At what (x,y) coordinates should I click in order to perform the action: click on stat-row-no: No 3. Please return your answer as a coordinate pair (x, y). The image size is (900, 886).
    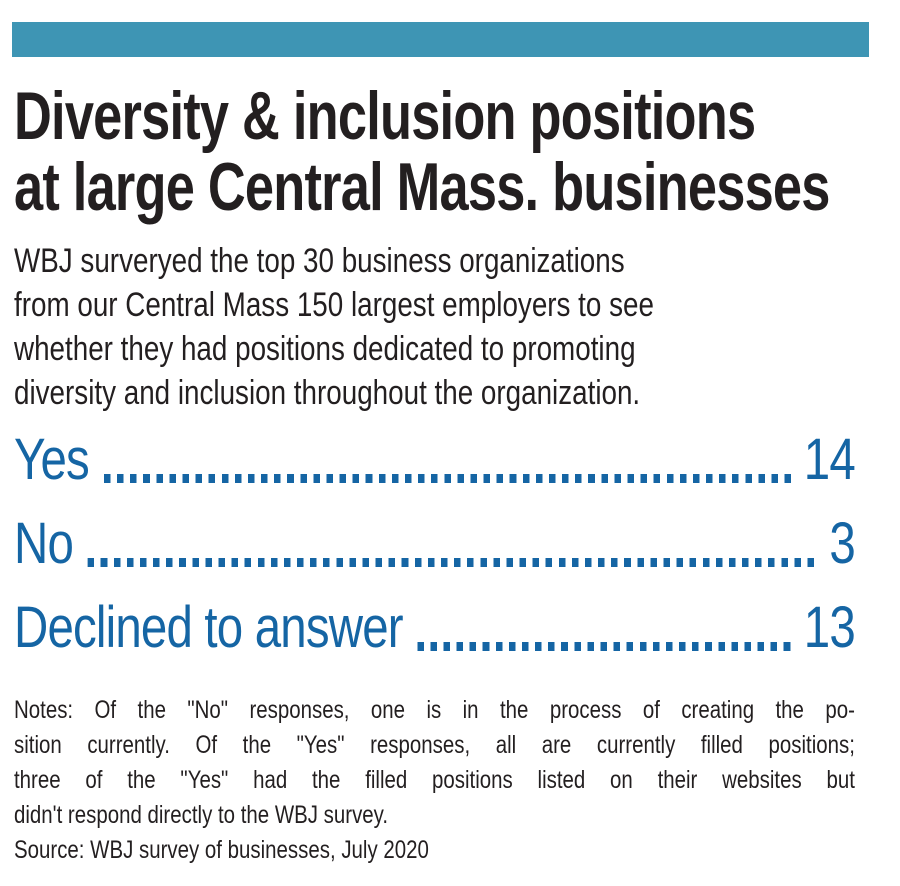
    Looking at the image, I should click on (435, 544).